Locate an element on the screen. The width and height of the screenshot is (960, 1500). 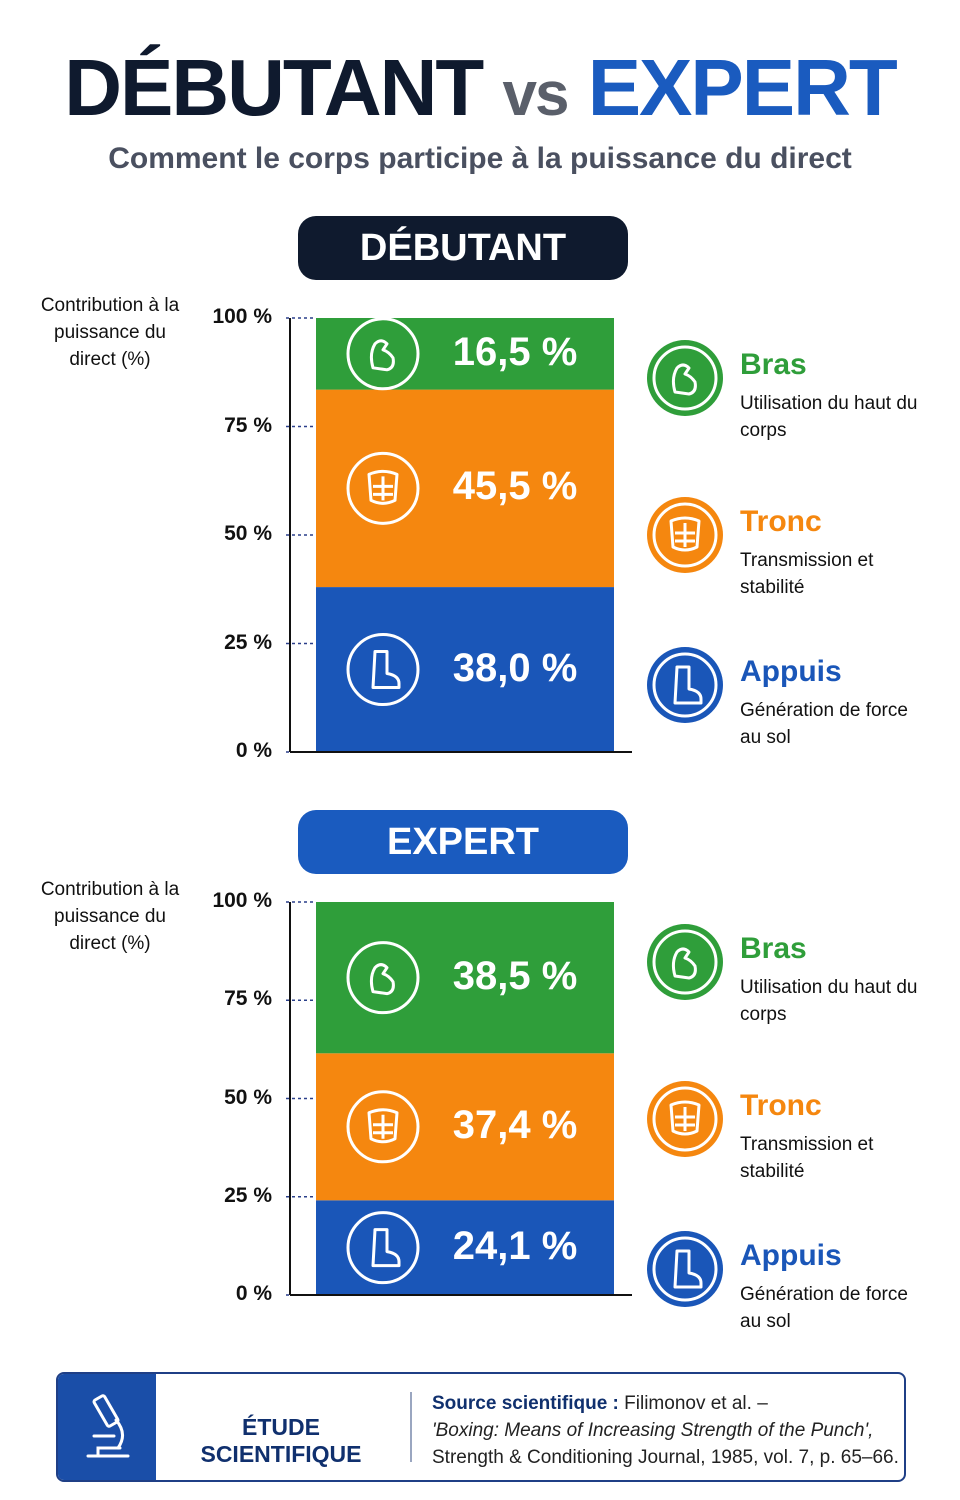
title-vs: vs is located at coordinates (535, 94).